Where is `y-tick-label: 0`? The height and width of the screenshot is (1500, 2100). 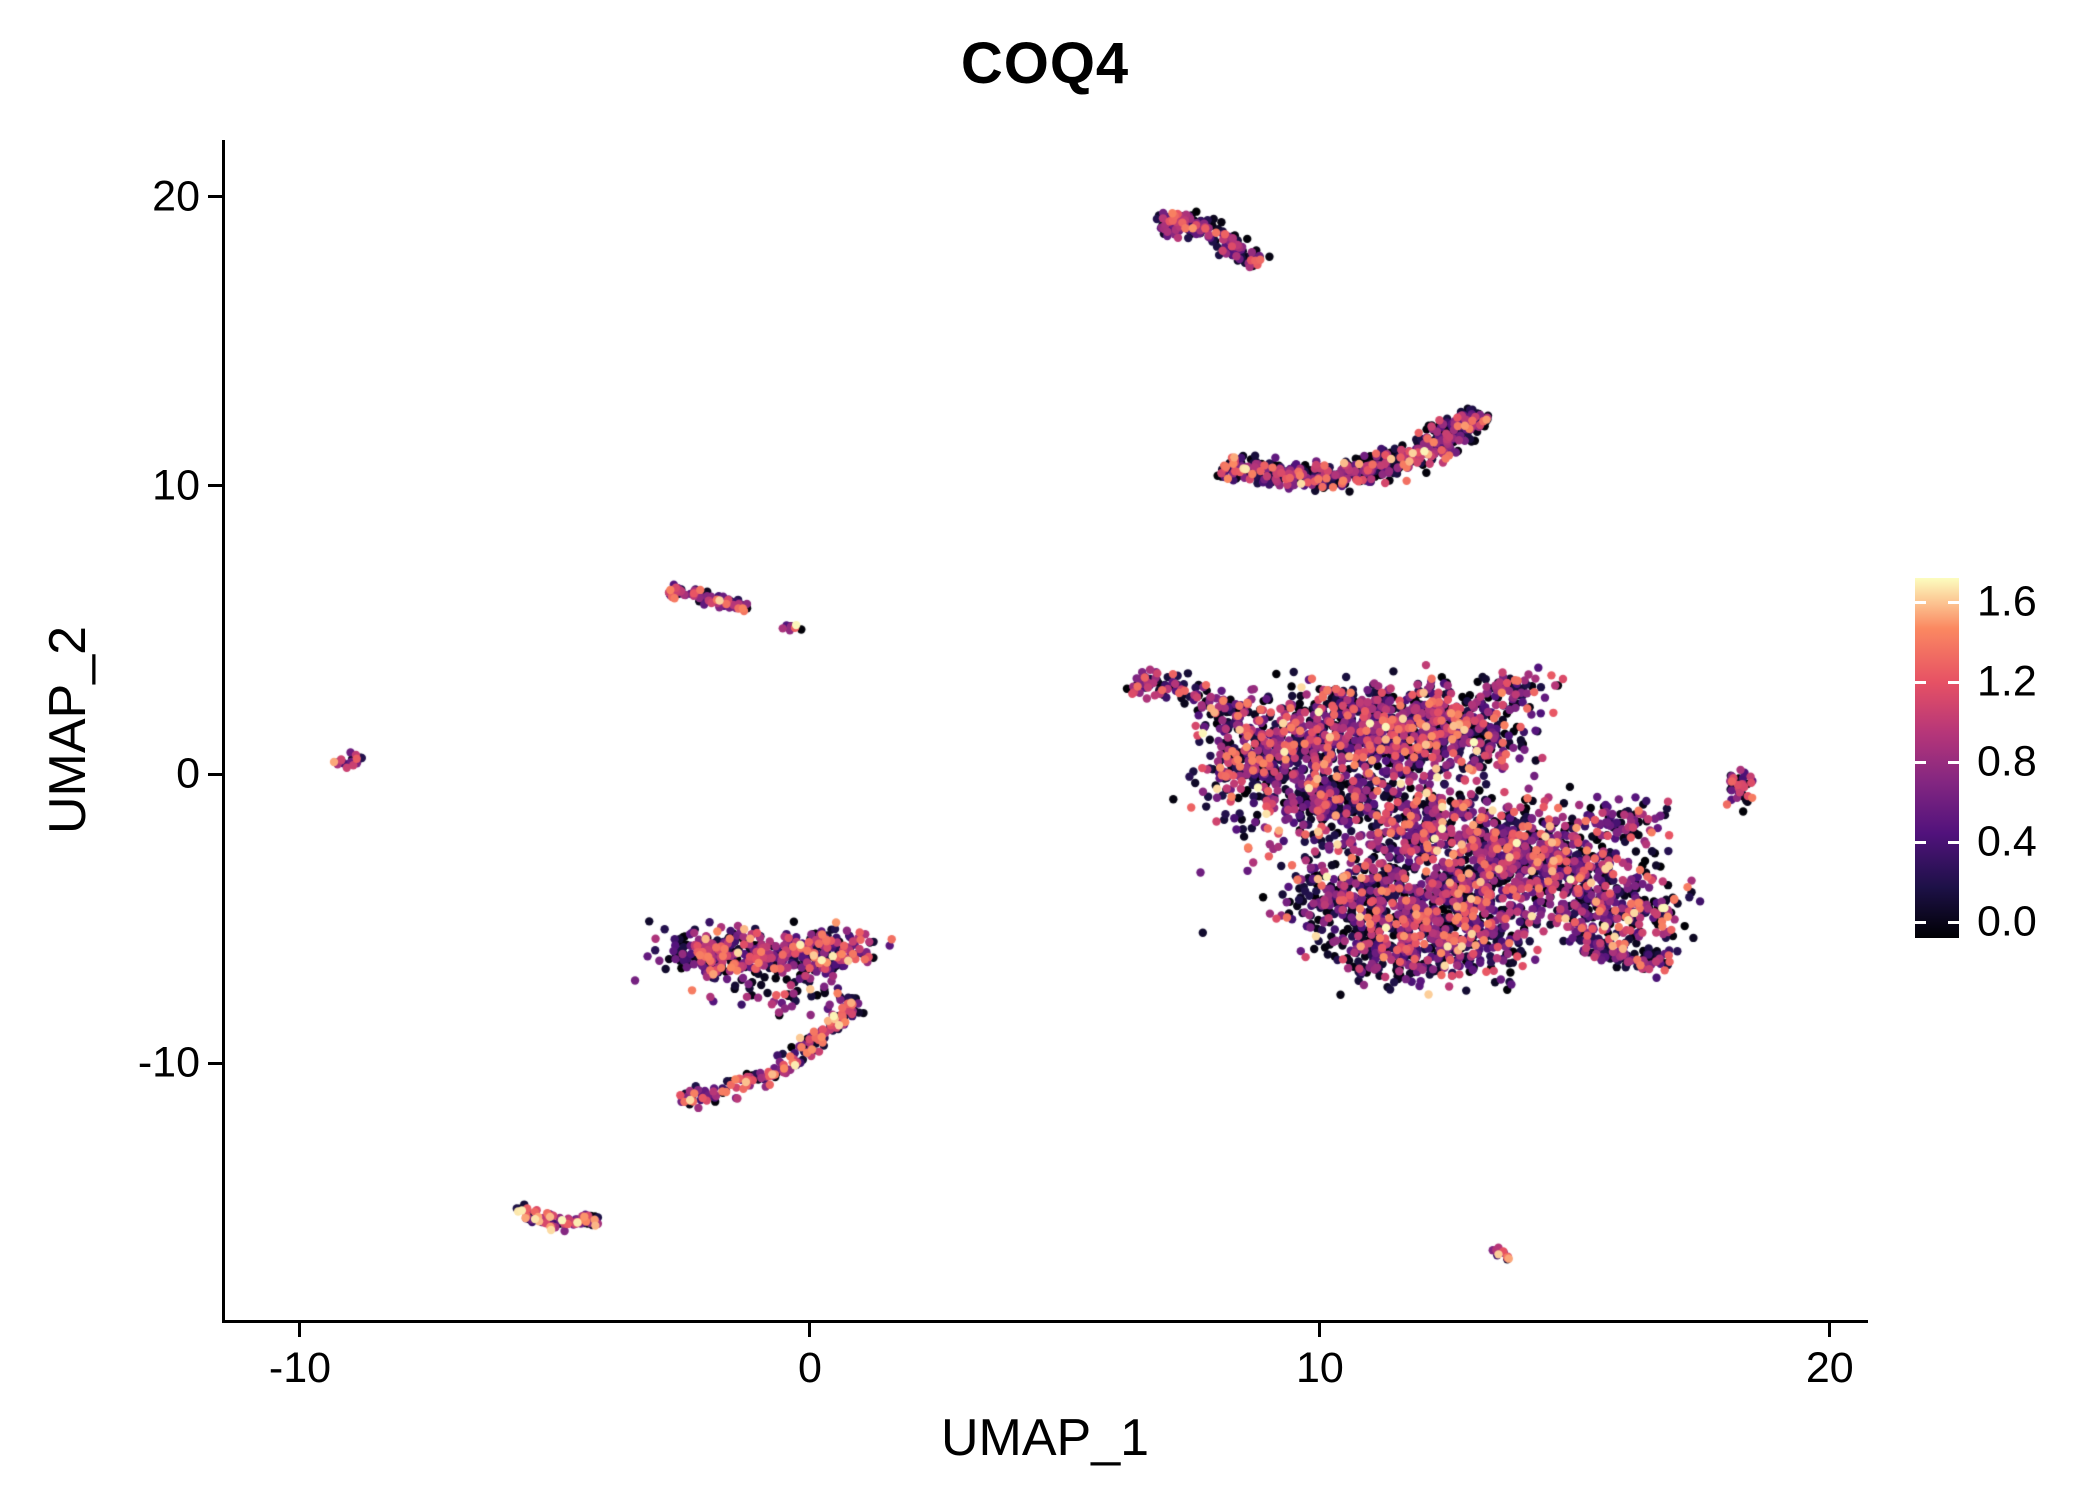 y-tick-label: 0 is located at coordinates (188, 773).